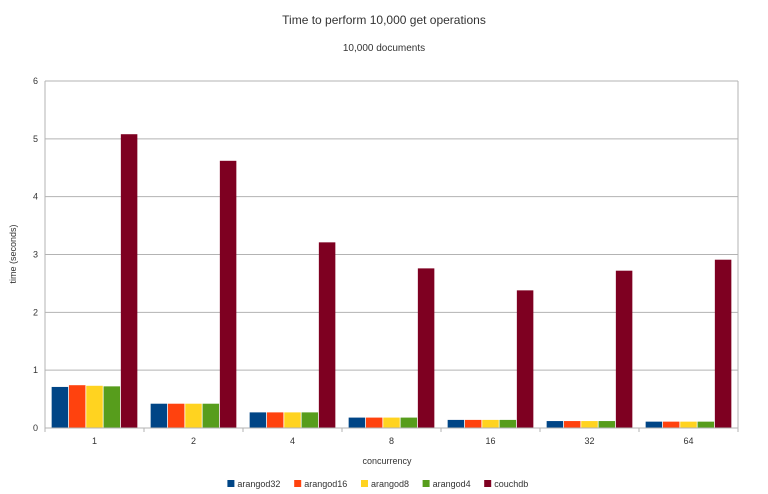 The image size is (768, 494). Describe the element at coordinates (13, 253) in the screenshot. I see `y-axis-label: time (seconds)` at that location.